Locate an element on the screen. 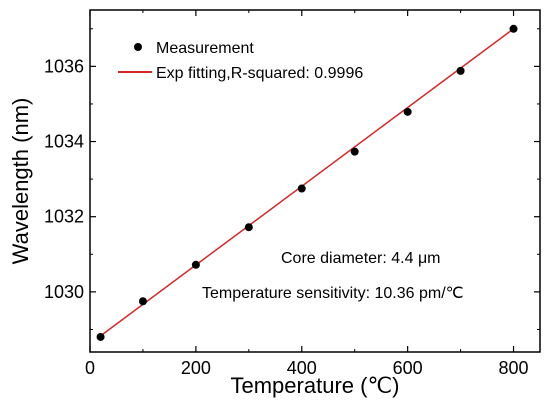 The image size is (550, 406). x-tick-label: 200 is located at coordinates (196, 368).